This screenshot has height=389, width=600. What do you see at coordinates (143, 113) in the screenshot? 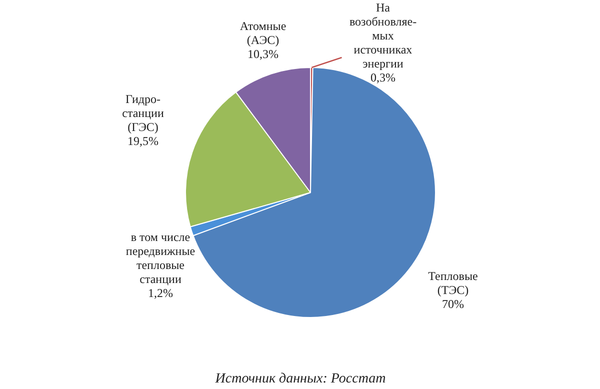
I see `slice-label: Гидро- станции (ГЭС)` at bounding box center [143, 113].